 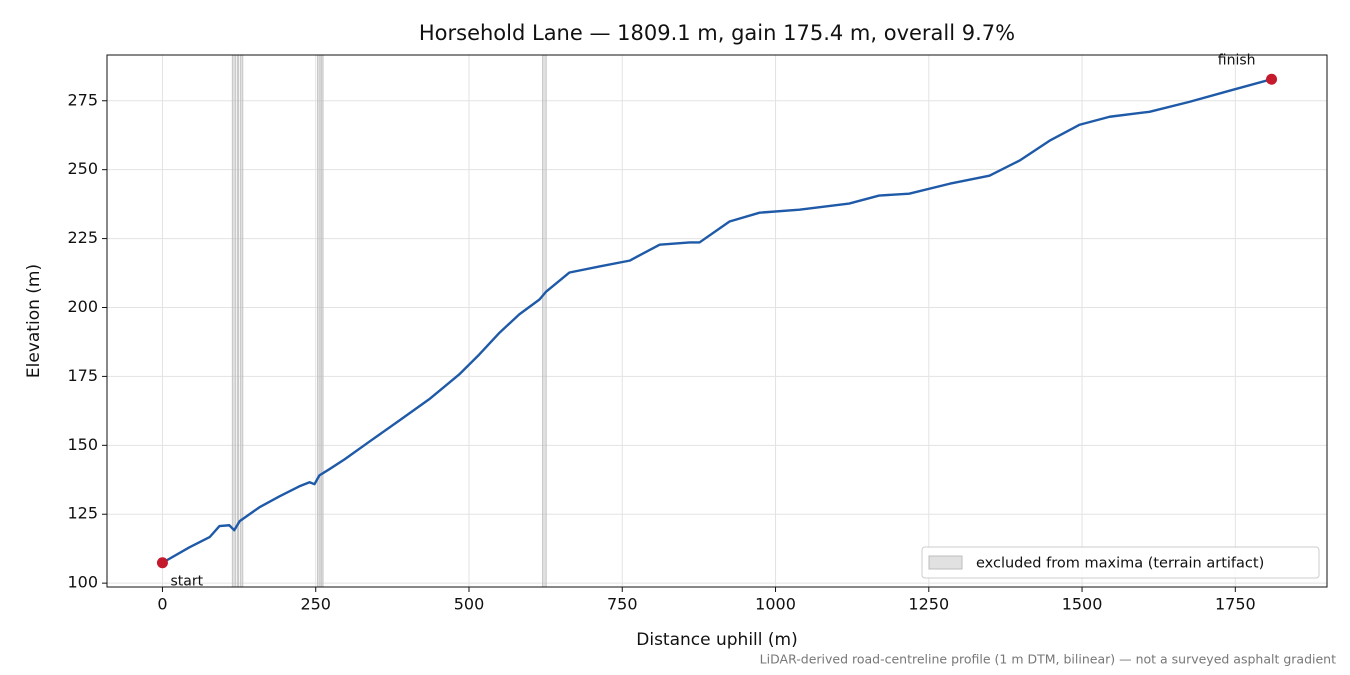 I want to click on x-tick-label: 1000, so click(x=775, y=604).